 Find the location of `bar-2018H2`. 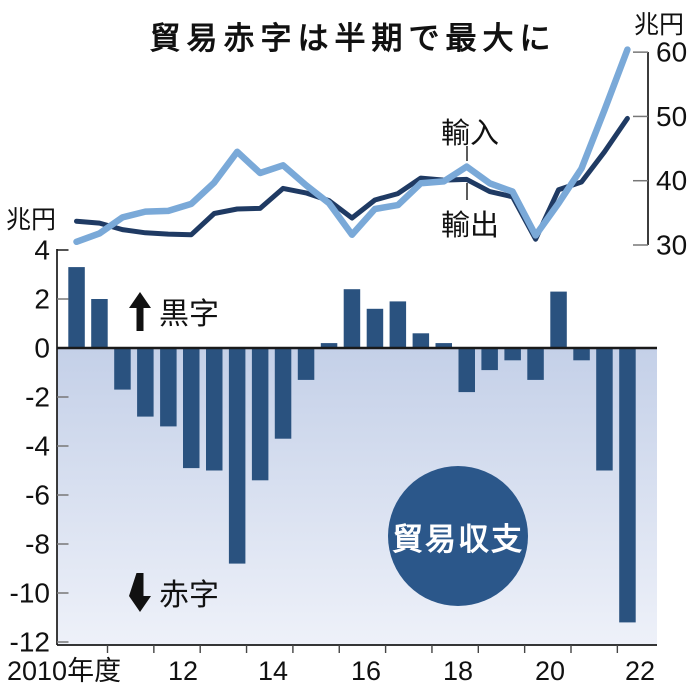

bar-2018H2 is located at coordinates (466, 370).